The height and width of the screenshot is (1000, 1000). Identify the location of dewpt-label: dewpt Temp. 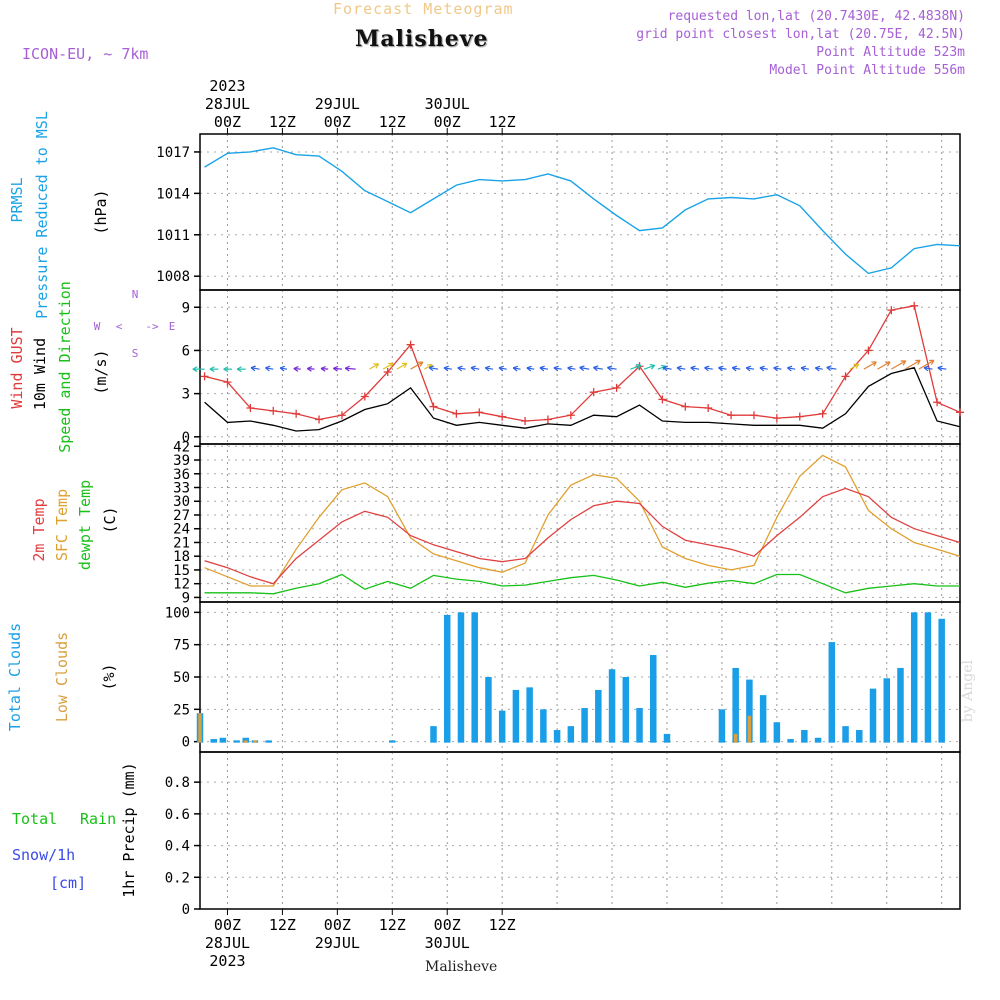
(85, 525).